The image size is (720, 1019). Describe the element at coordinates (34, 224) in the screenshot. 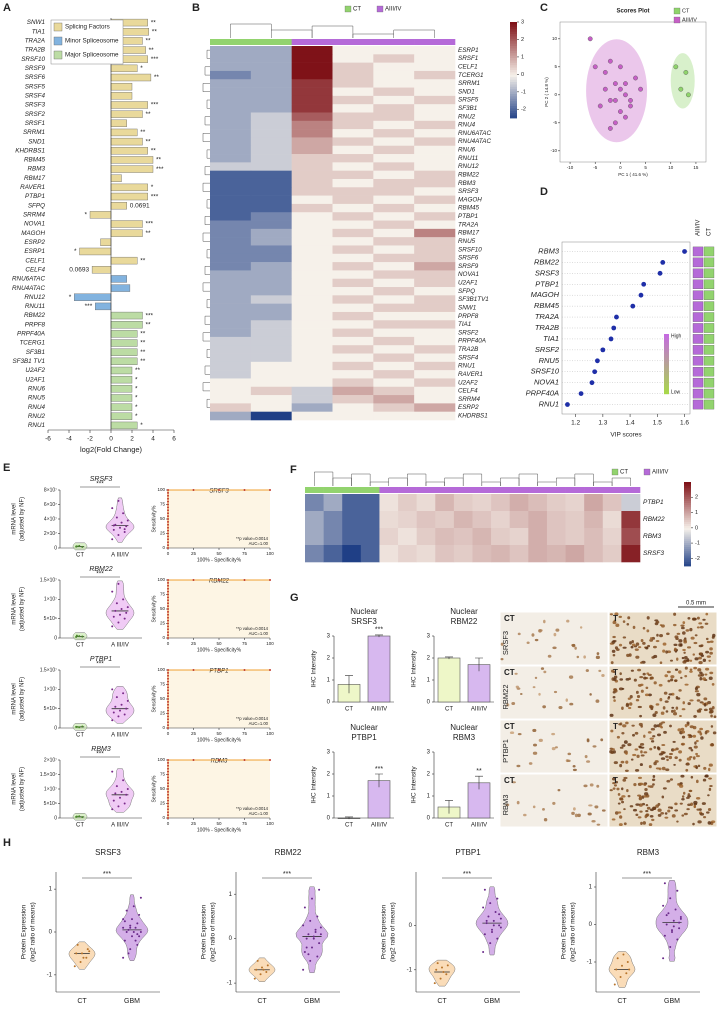

I see `gene-label: NOVA1` at that location.